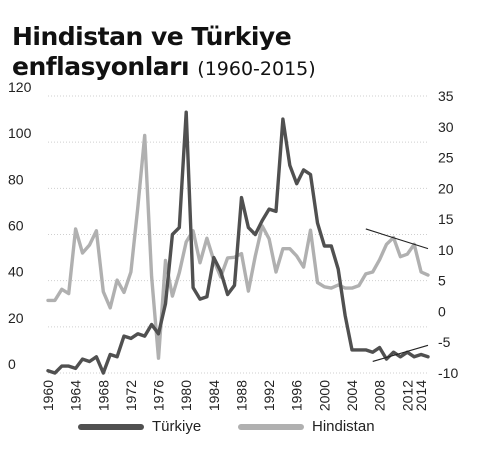 Image resolution: width=498 pixels, height=454 pixels. I want to click on legend-item-hindistan: Hindistan, so click(306, 426).